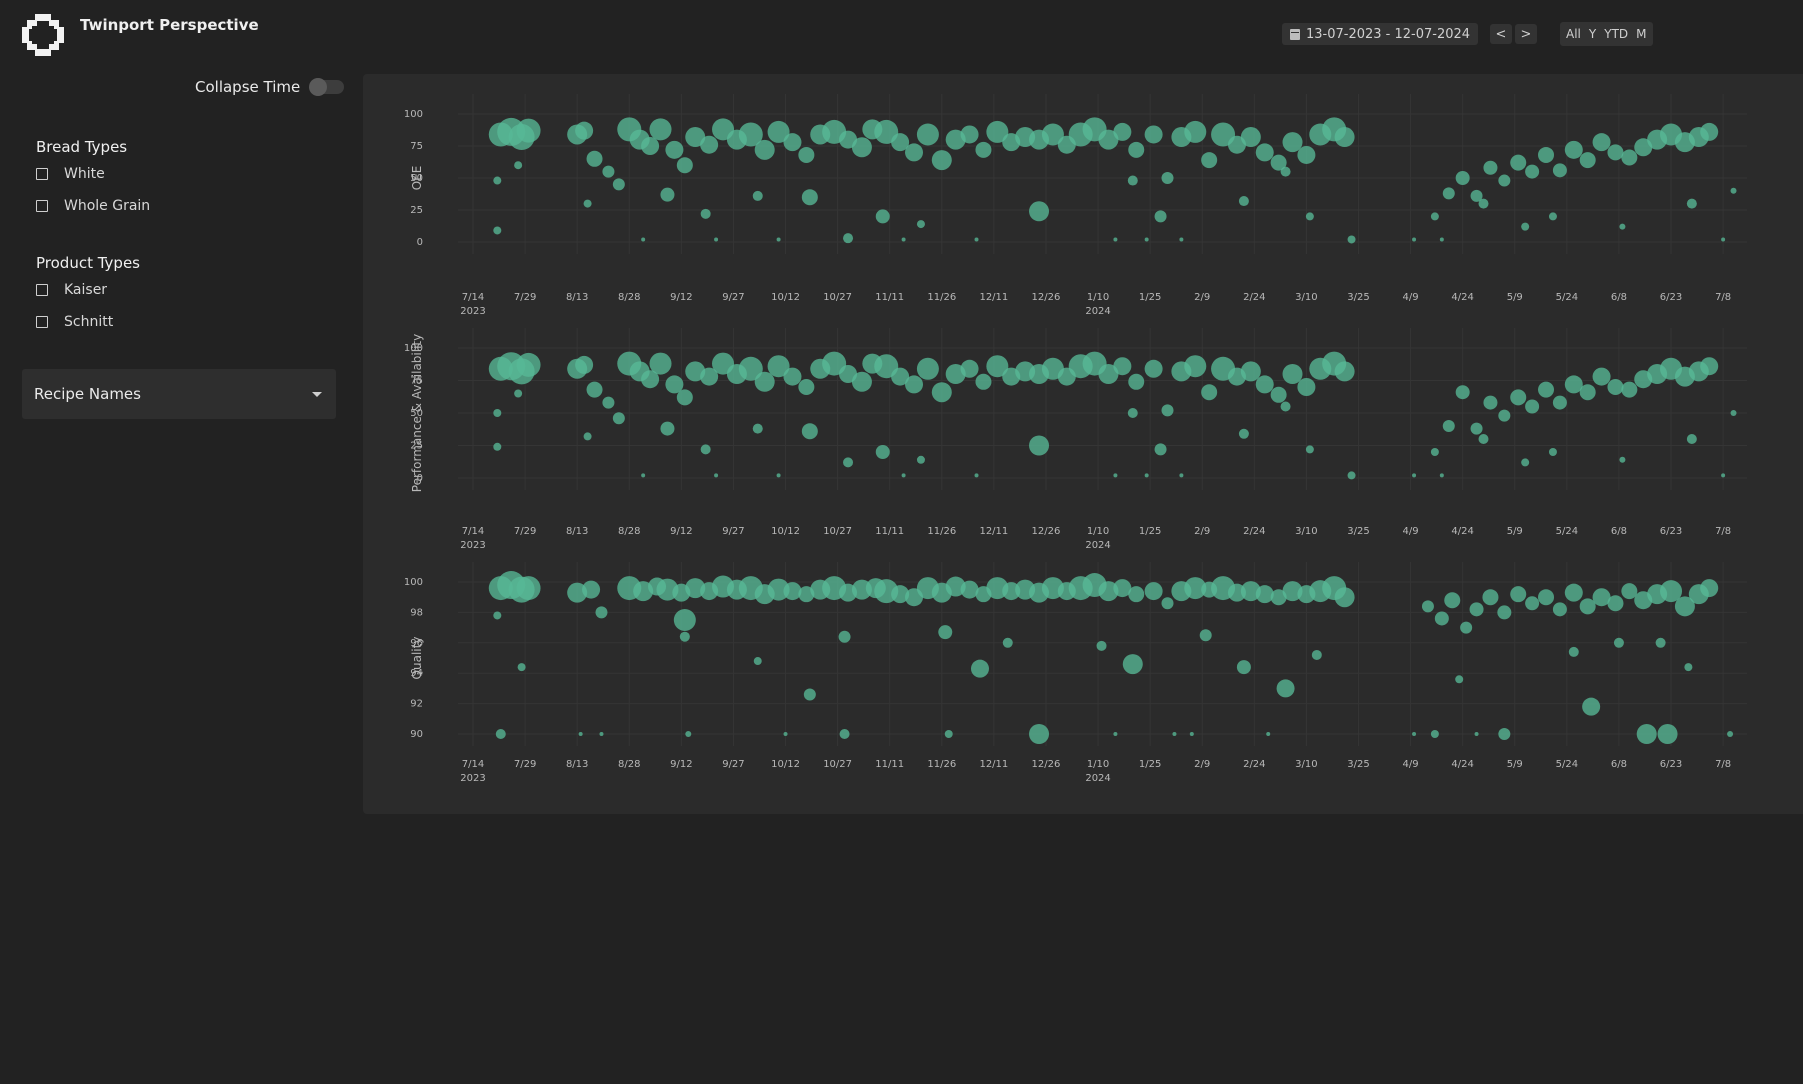 Image resolution: width=1803 pixels, height=1084 pixels. Describe the element at coordinates (1515, 531) in the screenshot. I see `x-tick-label: 5/9` at that location.